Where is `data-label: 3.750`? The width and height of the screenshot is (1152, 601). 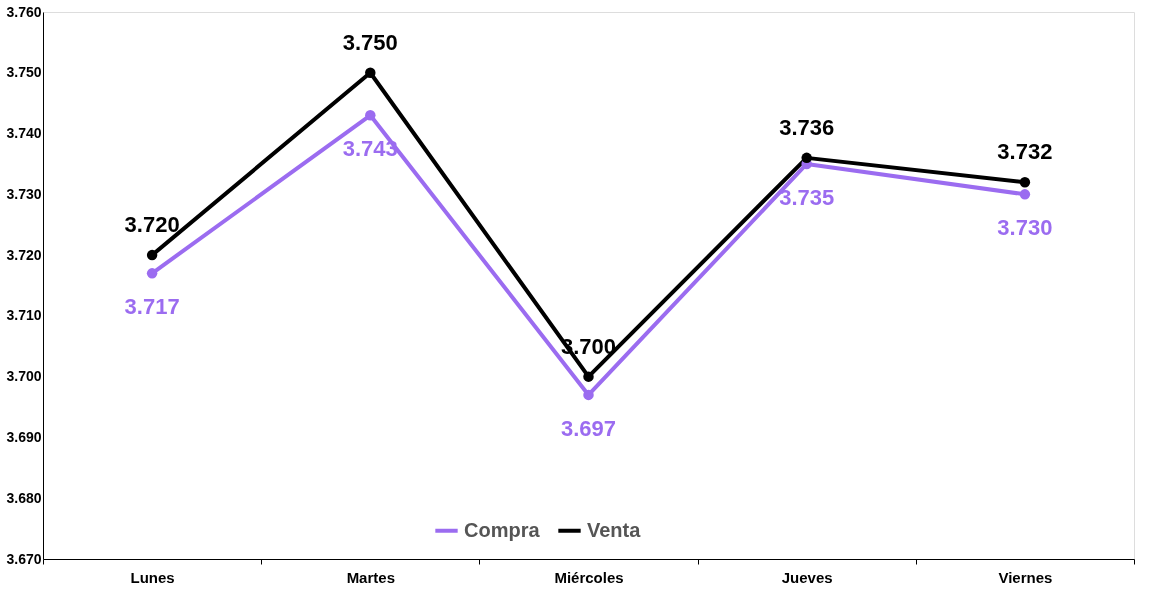 data-label: 3.750 is located at coordinates (370, 42).